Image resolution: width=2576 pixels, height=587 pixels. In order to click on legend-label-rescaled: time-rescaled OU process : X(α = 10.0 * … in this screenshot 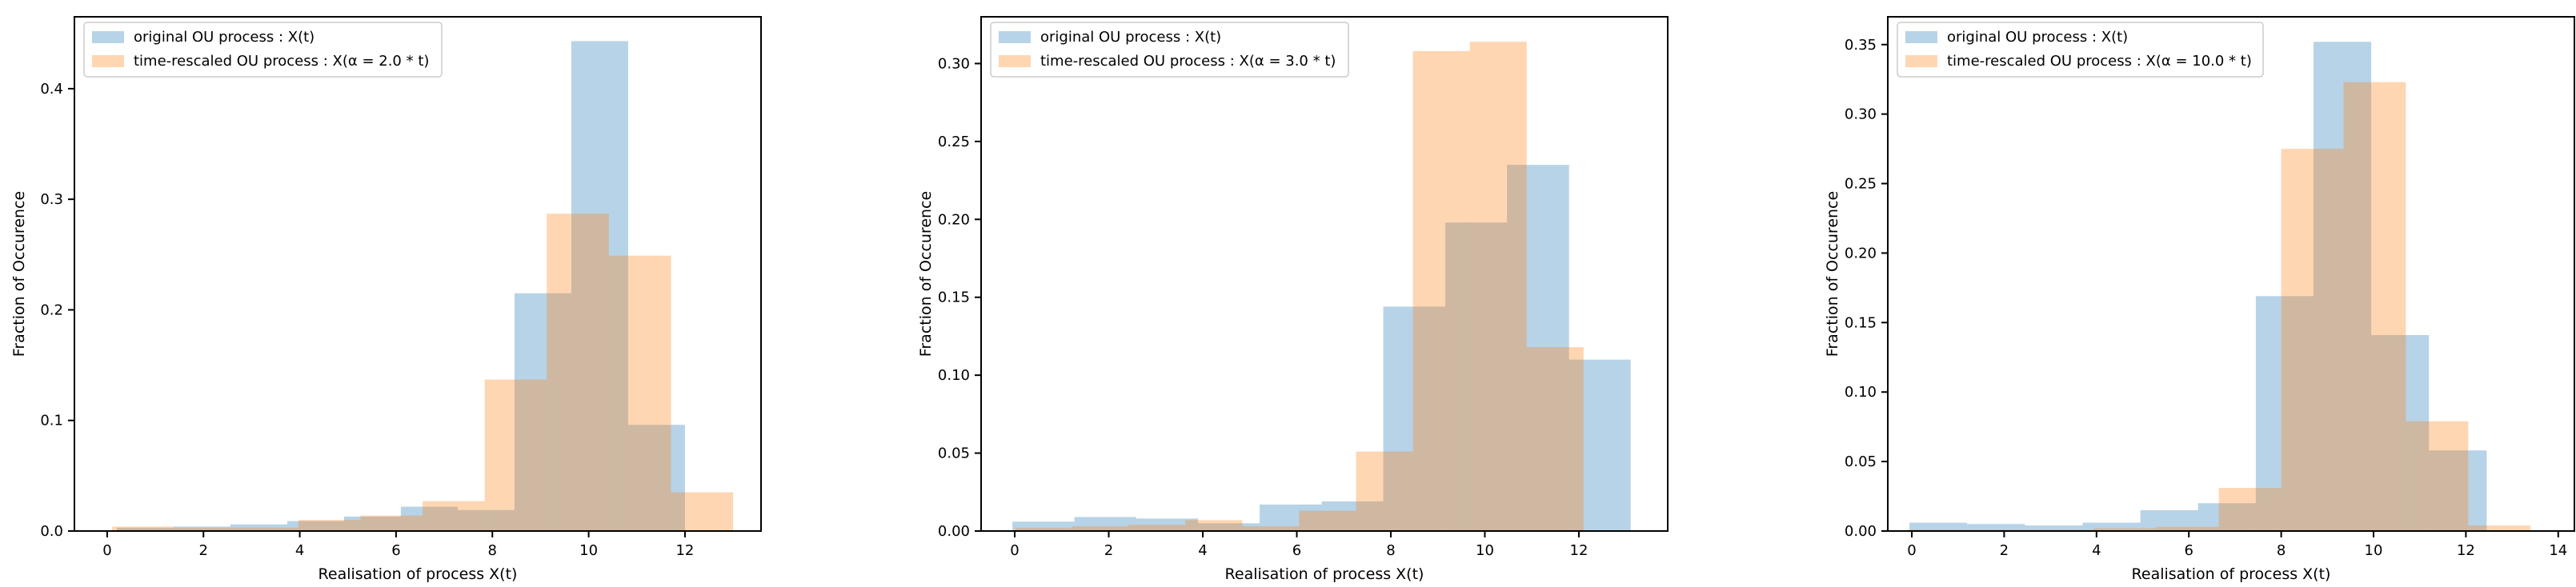, I will do `click(2099, 61)`.